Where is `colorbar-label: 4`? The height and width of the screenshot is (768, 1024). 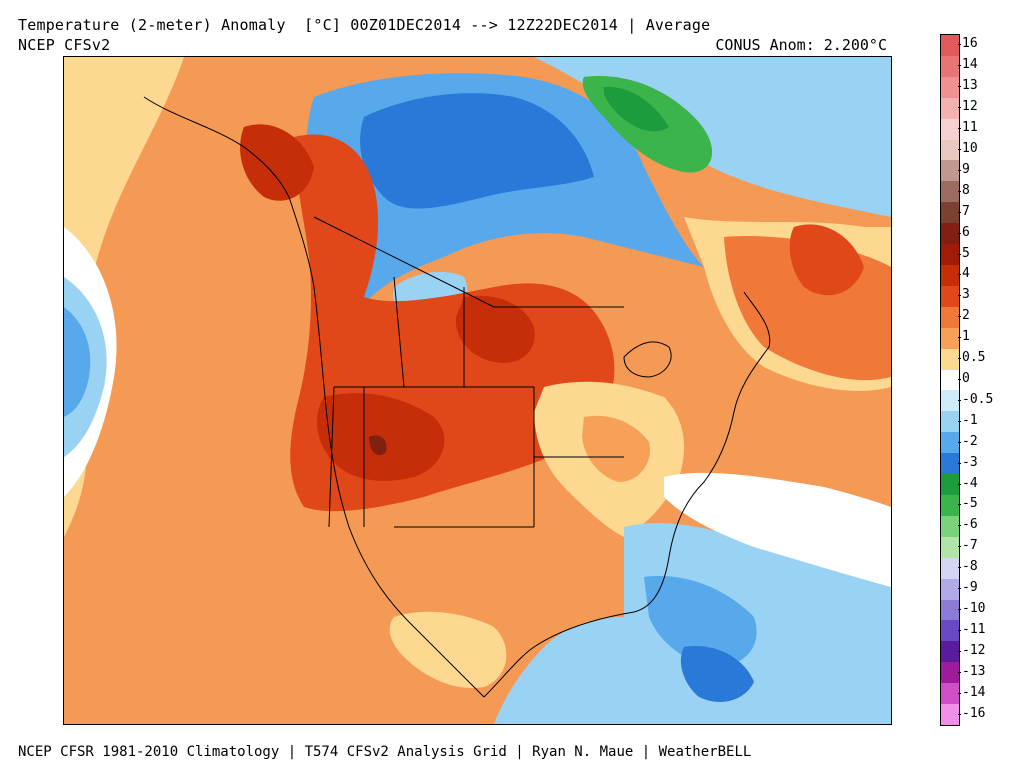 colorbar-label: 4 is located at coordinates (966, 273).